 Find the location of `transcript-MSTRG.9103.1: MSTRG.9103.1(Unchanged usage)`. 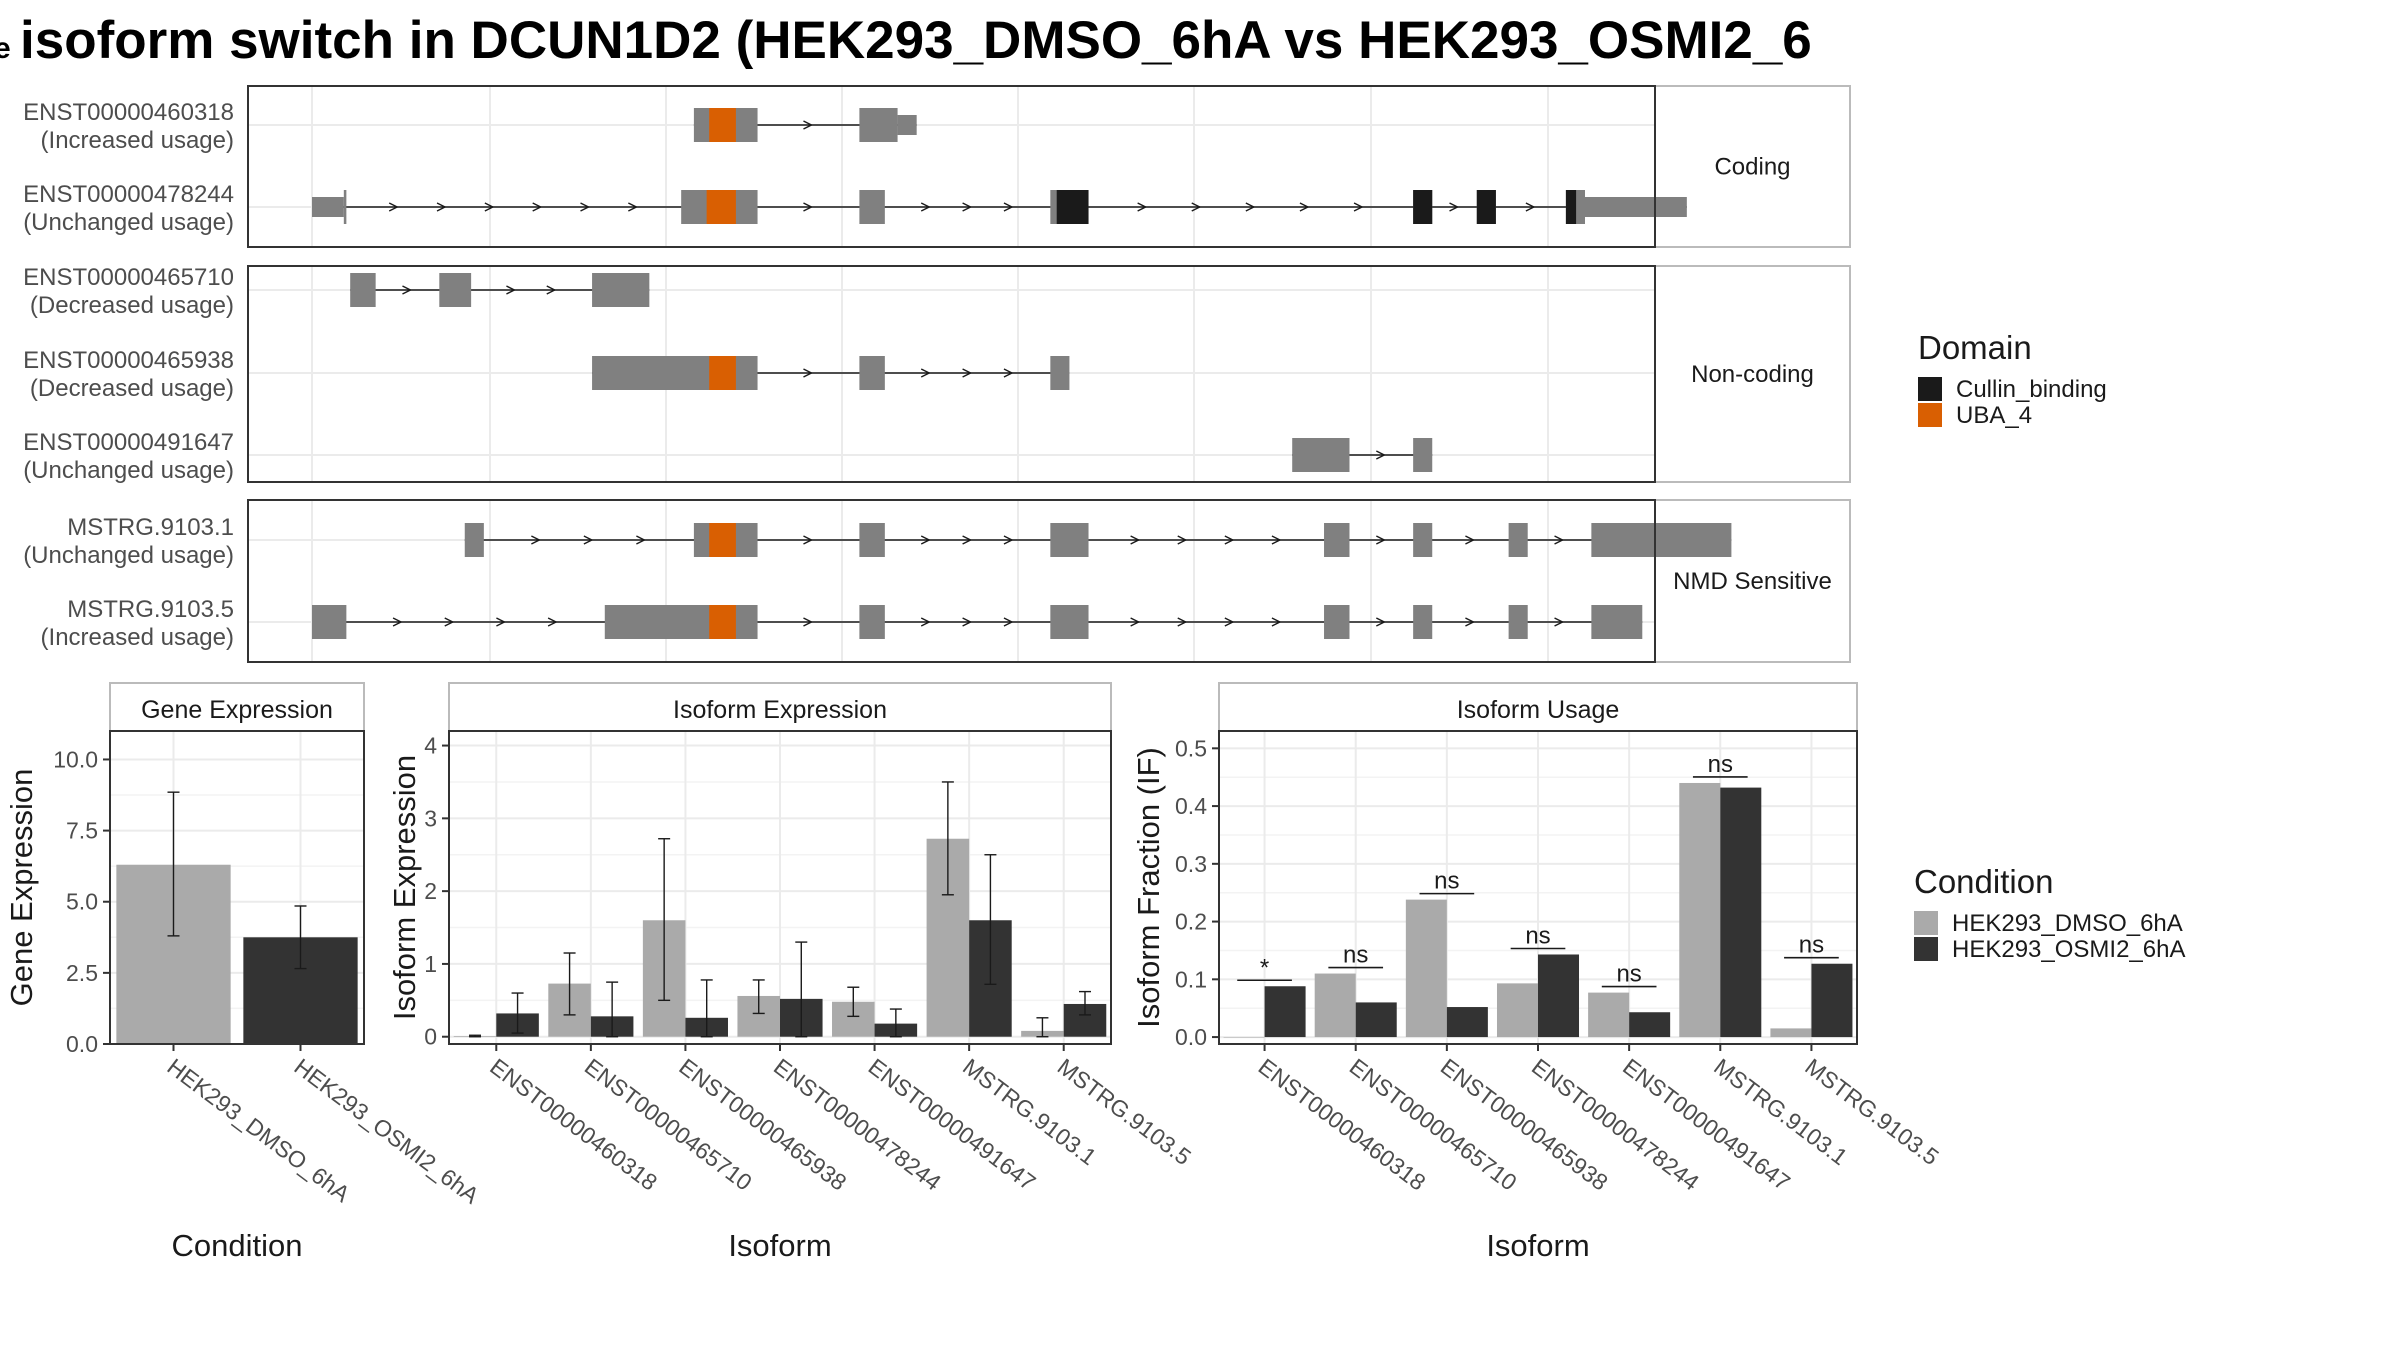

transcript-MSTRG.9103.1: MSTRG.9103.1(Unchanged usage) is located at coordinates (877, 541).